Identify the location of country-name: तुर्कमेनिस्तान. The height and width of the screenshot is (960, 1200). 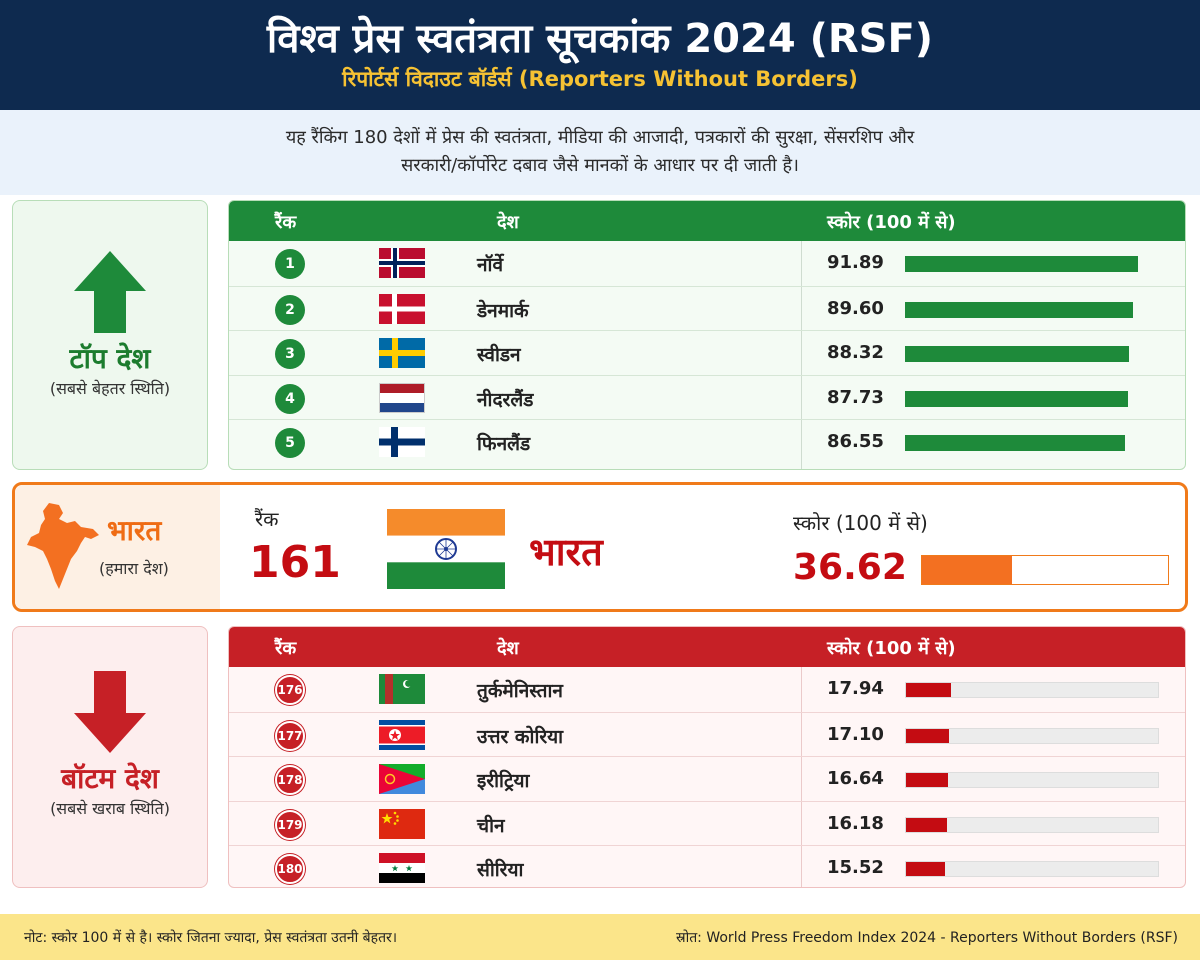
(520, 691).